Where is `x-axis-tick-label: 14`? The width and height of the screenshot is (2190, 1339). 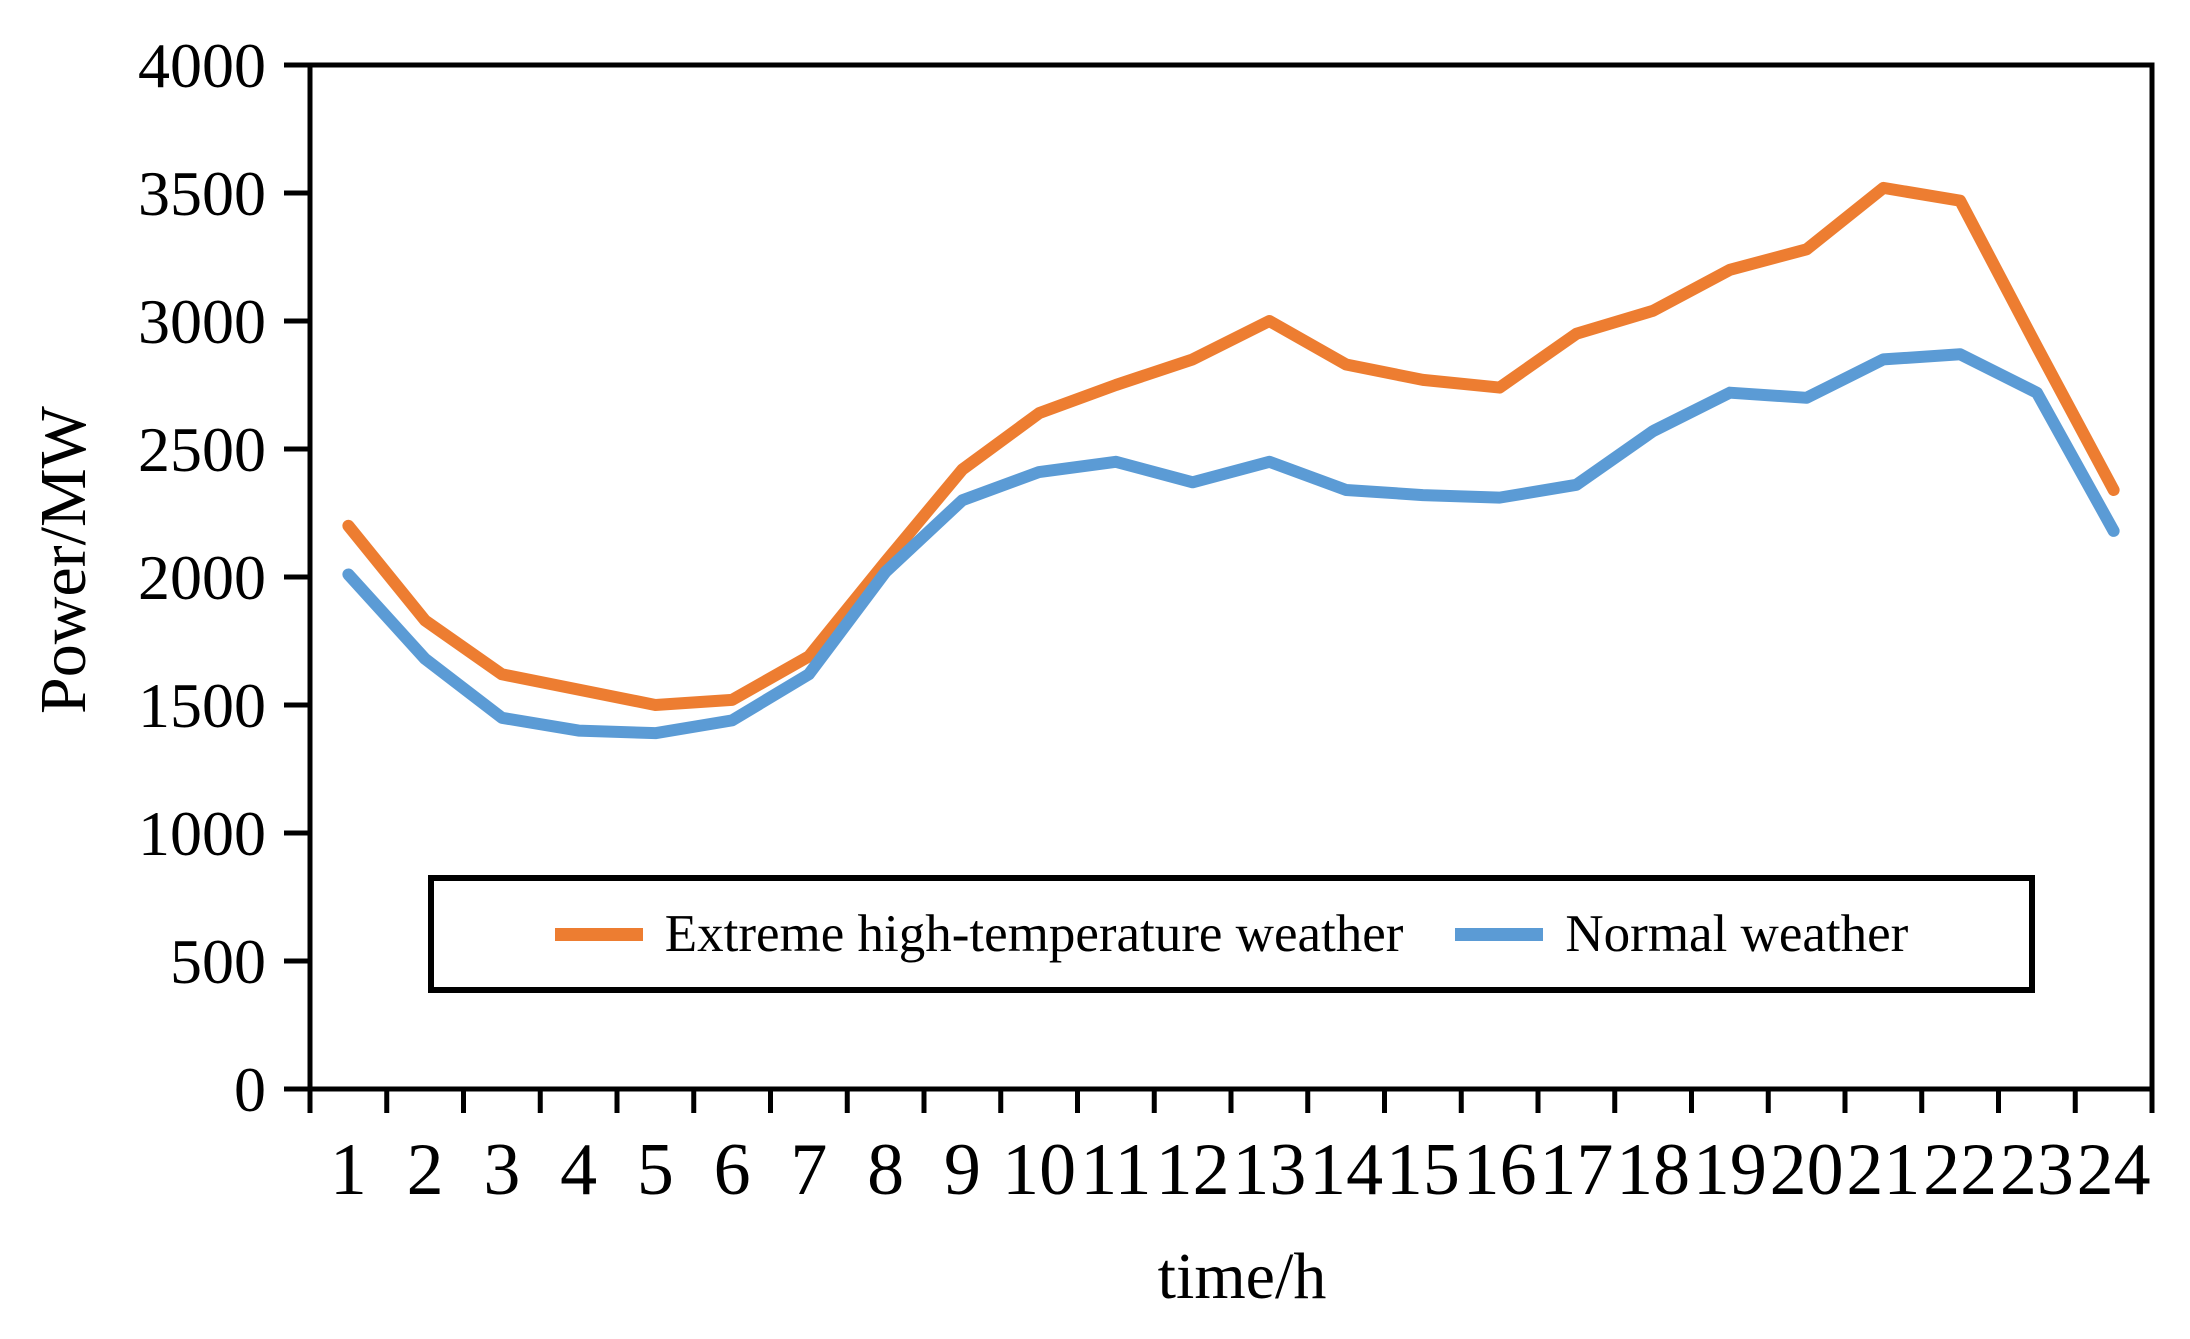
x-axis-tick-label: 14 is located at coordinates (1346, 1170).